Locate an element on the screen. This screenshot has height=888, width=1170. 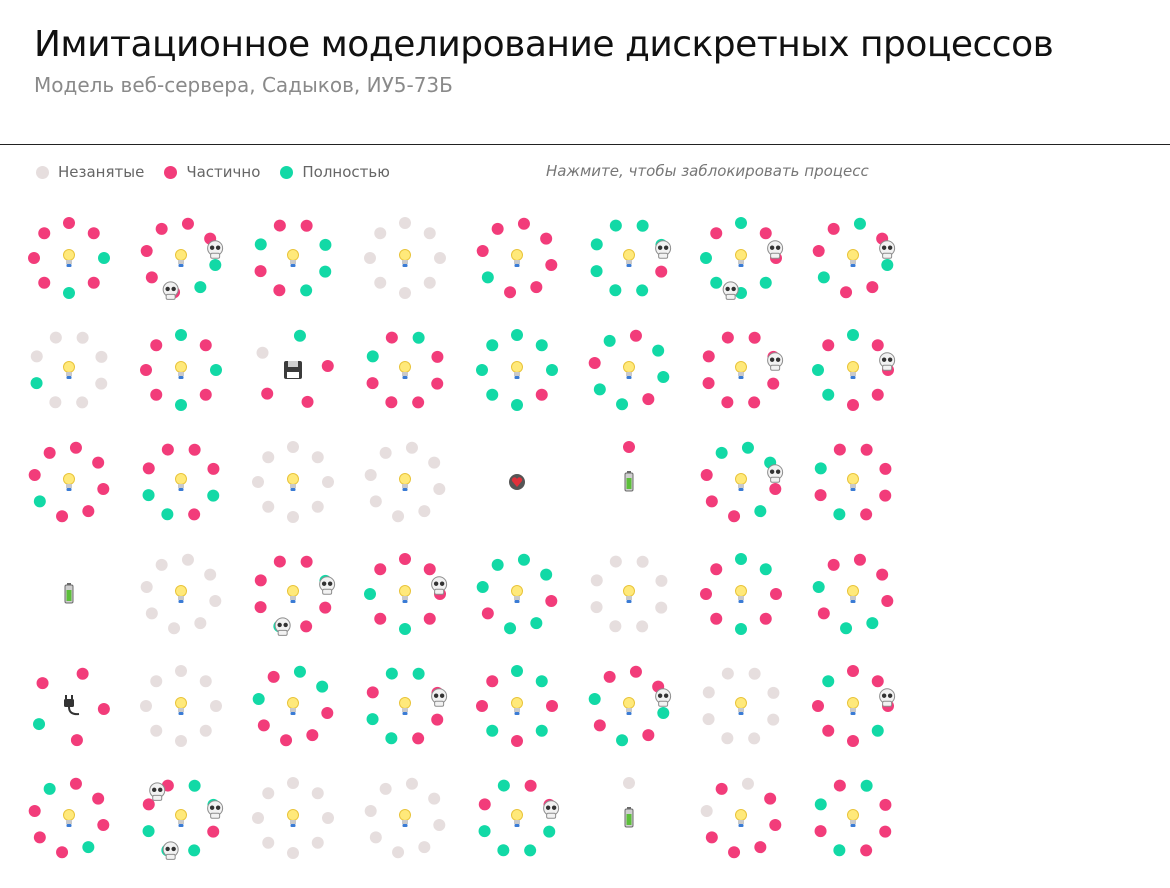
hint-text: Нажмите, чтобы заблокировать процесс is located at coordinates (707, 171).